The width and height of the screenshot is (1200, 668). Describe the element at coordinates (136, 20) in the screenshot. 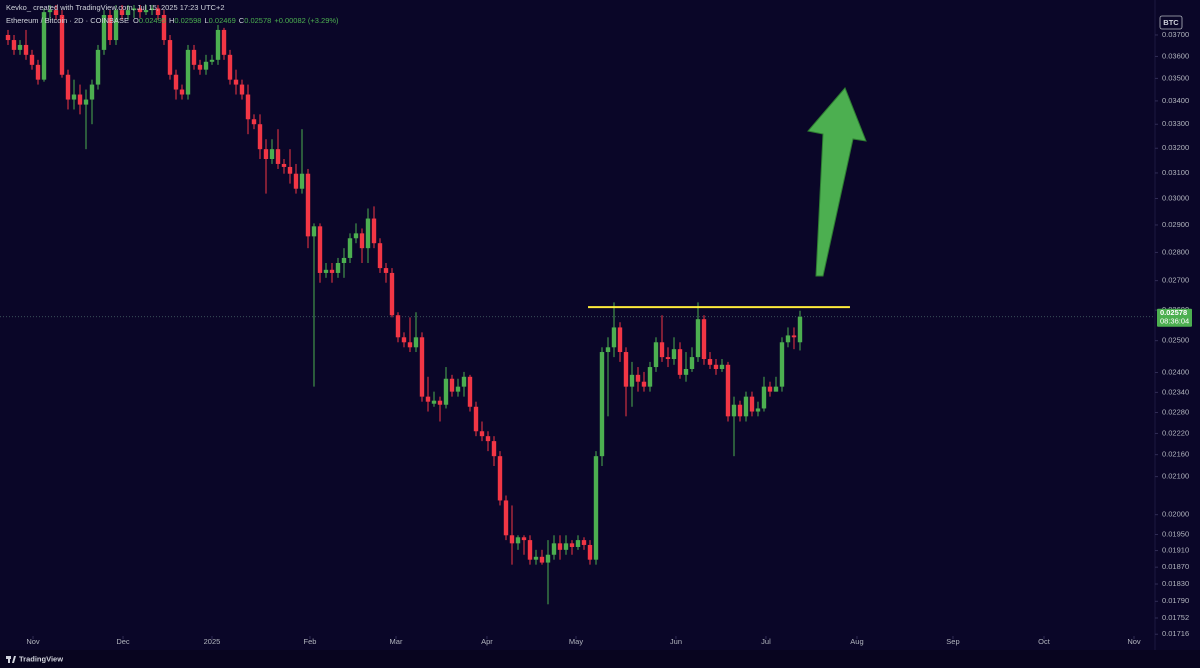

I see `ohlc-letter: O` at that location.